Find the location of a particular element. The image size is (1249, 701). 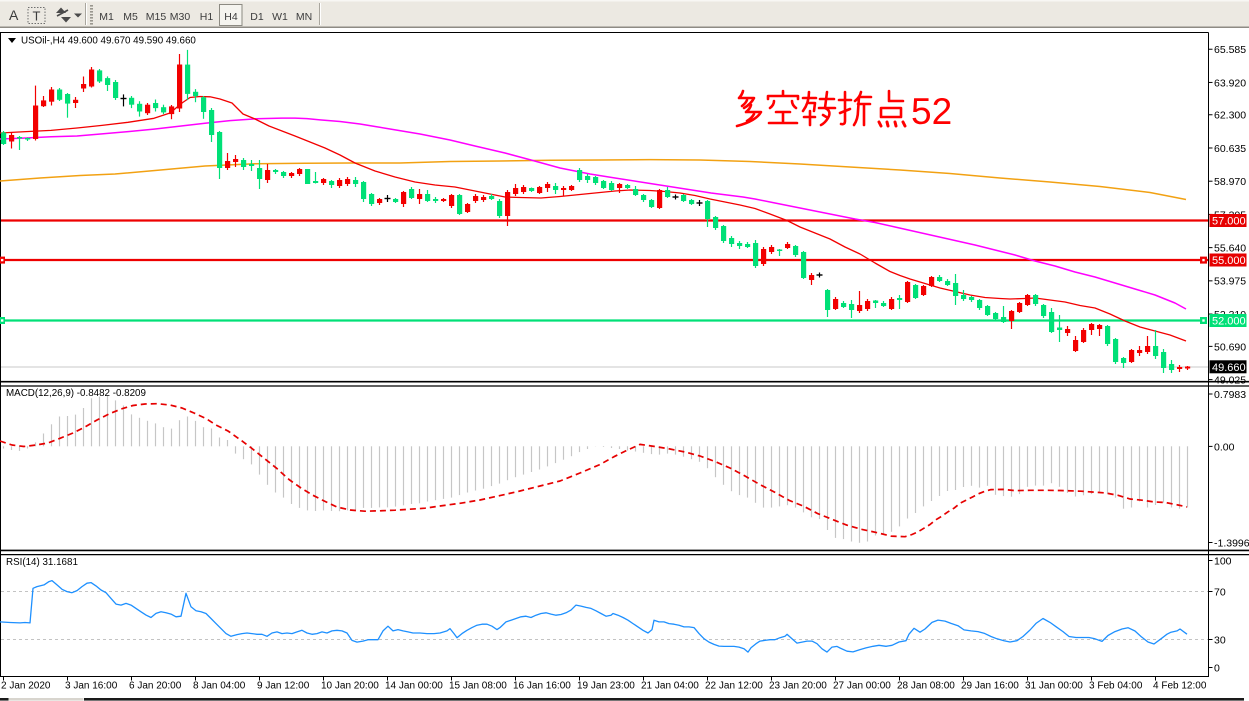

svg-text: T is located at coordinates (37, 16).